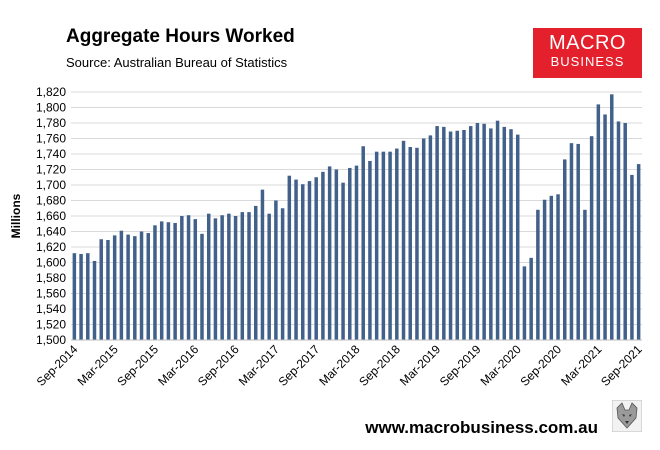 This screenshot has width=660, height=450. What do you see at coordinates (51, 325) in the screenshot?
I see `y-tick-label: 1,520` at bounding box center [51, 325].